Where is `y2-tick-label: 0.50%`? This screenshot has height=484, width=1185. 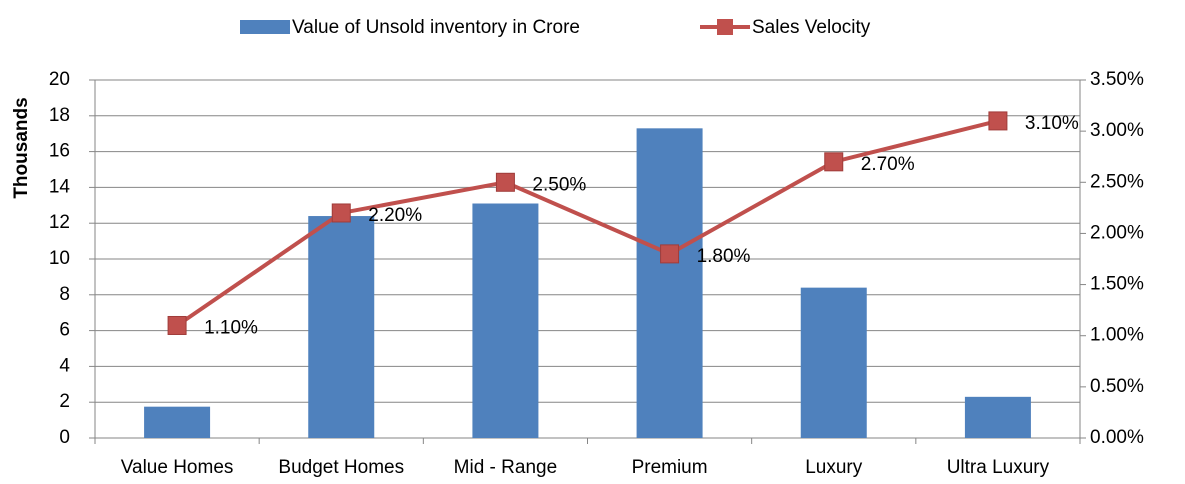 y2-tick-label: 0.50% is located at coordinates (1117, 386).